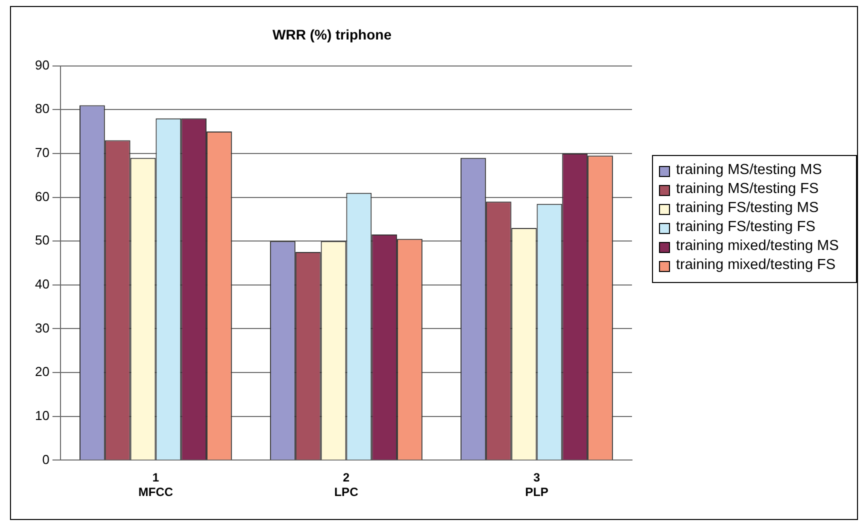 Image resolution: width=862 pixels, height=523 pixels. Describe the element at coordinates (42, 415) in the screenshot. I see `y-tick-label: 10` at that location.